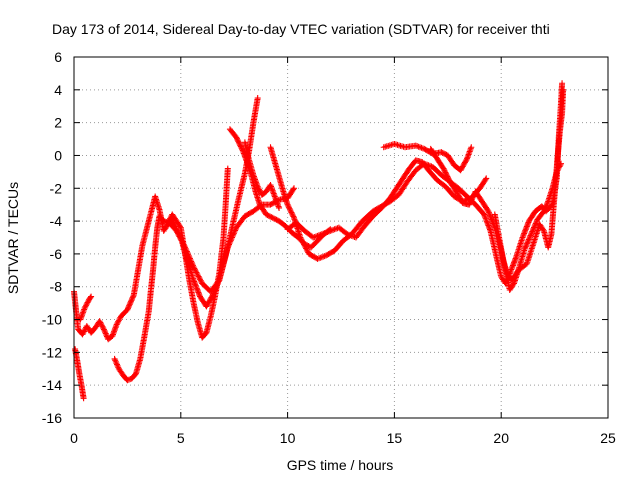 The height and width of the screenshot is (480, 640). Describe the element at coordinates (288, 438) in the screenshot. I see `x-tick-label: 10` at that location.